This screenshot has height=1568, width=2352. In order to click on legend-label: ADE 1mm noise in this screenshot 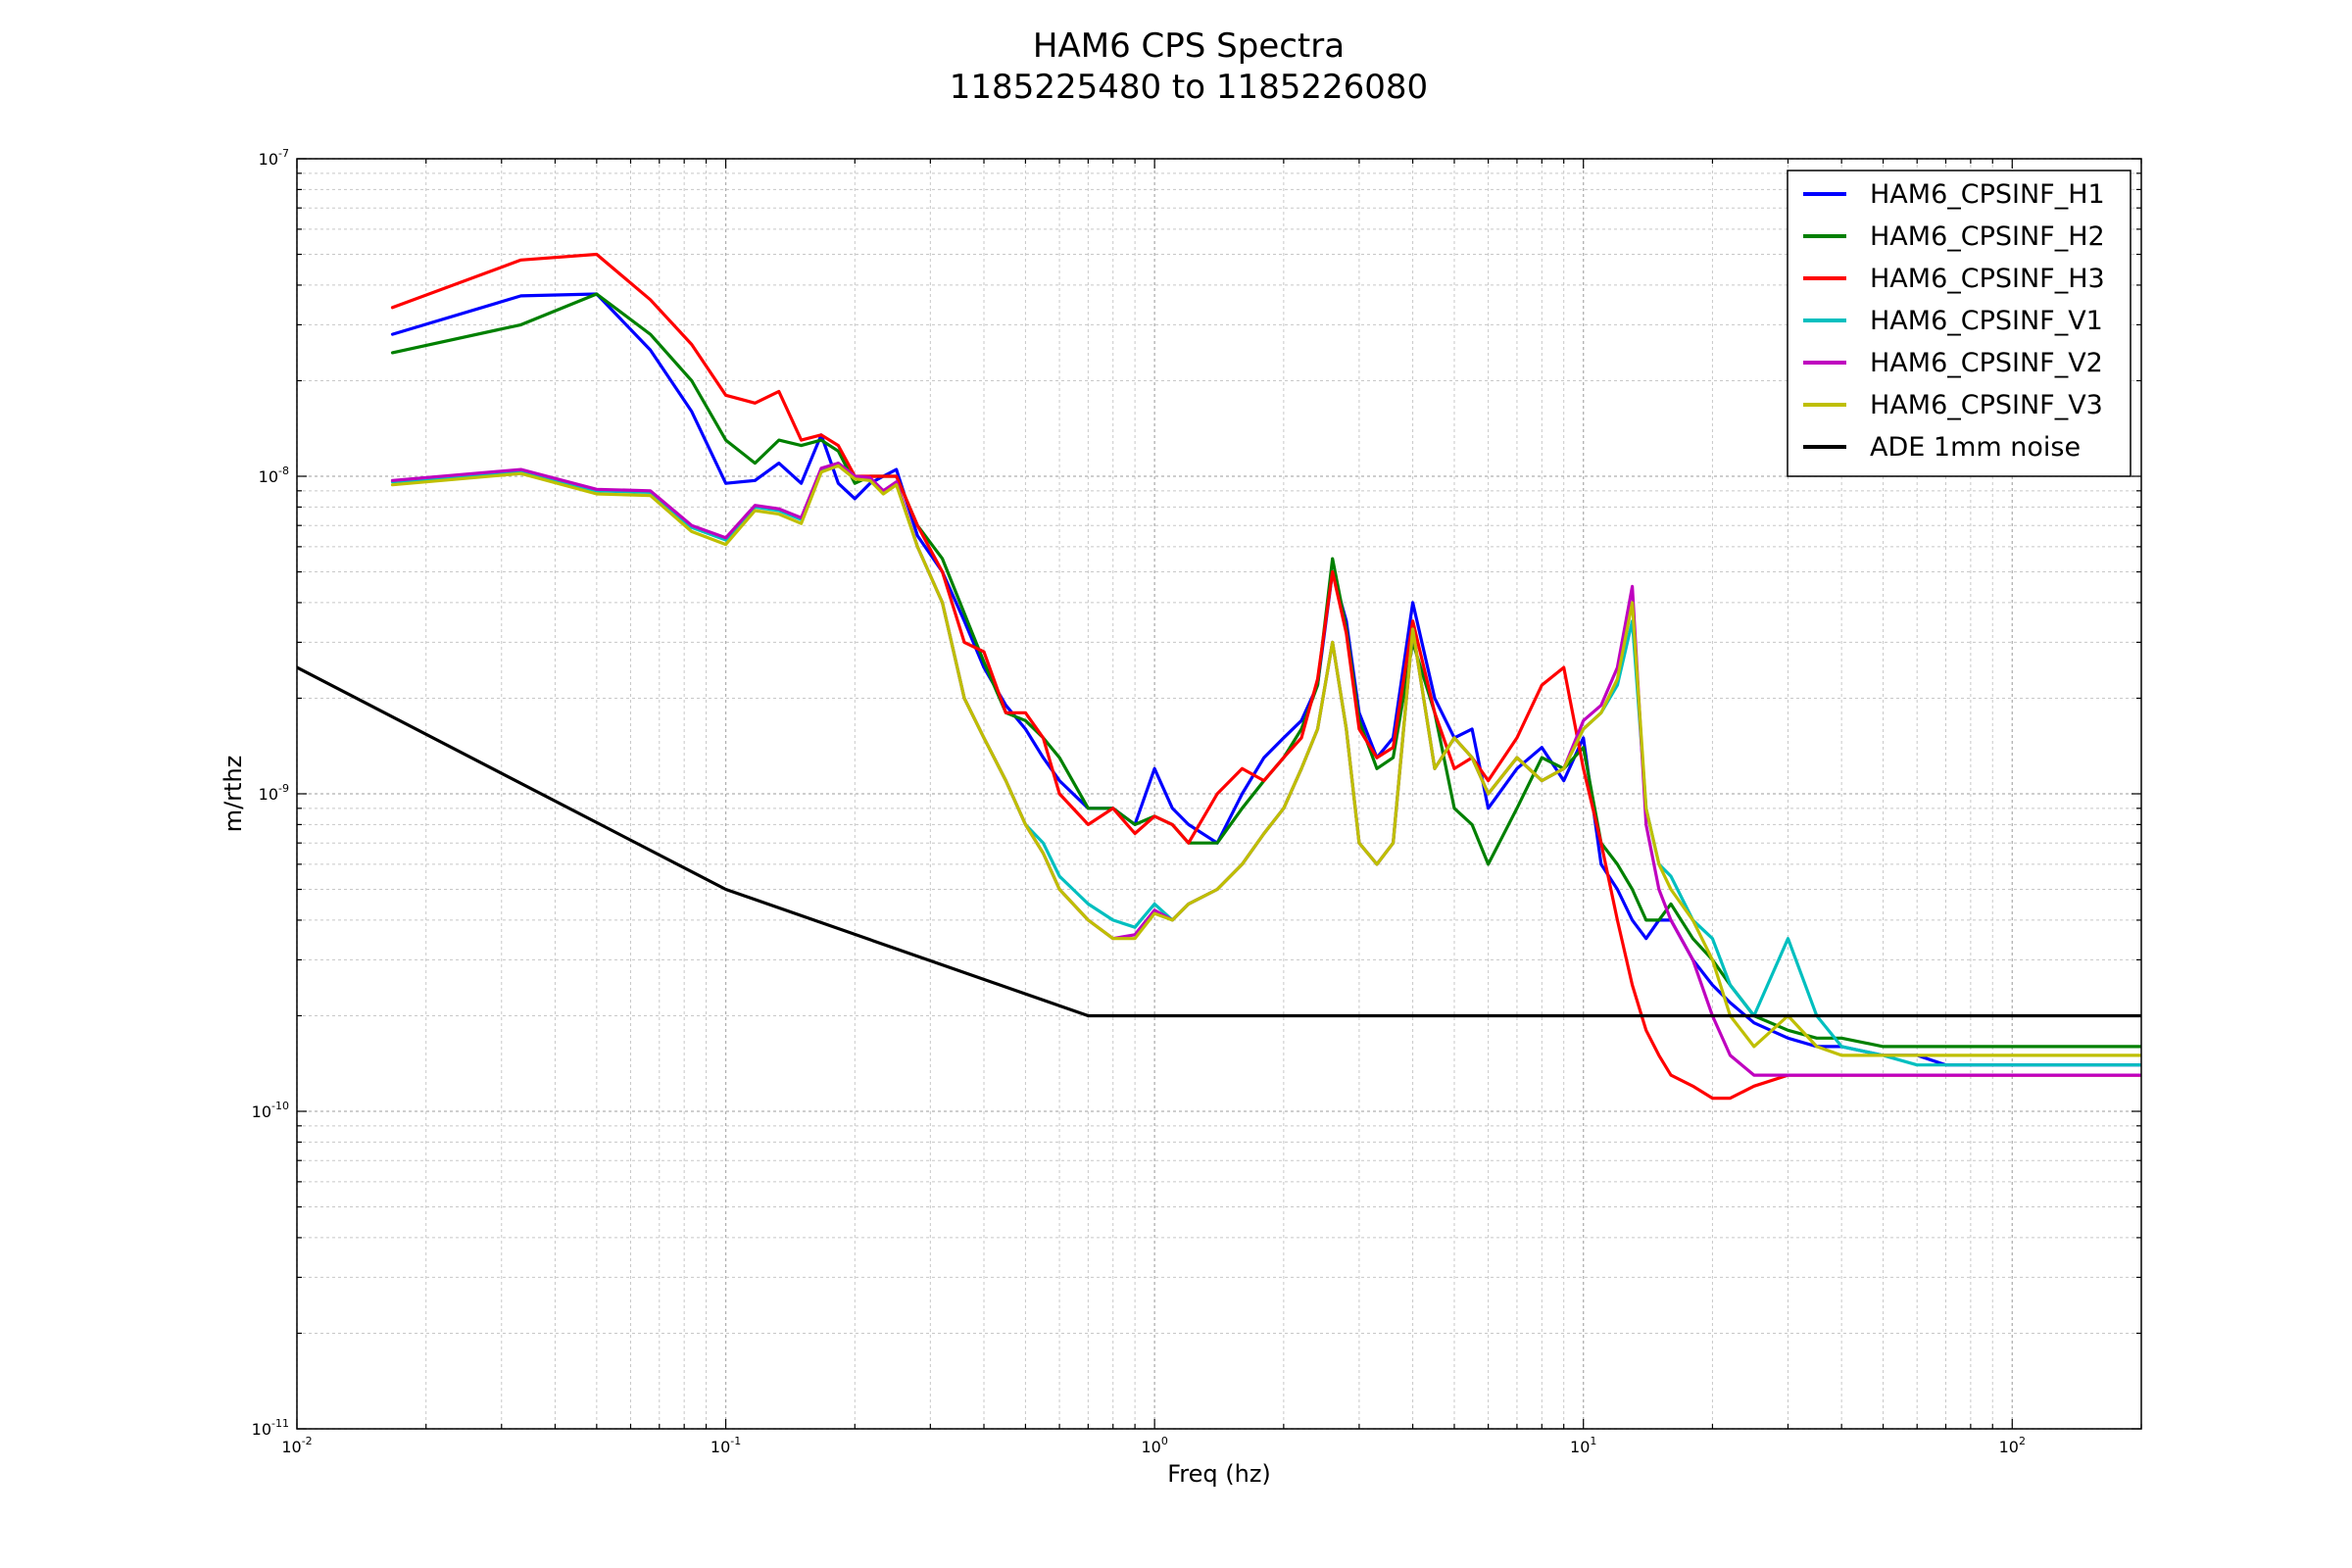, I will do `click(1975, 447)`.